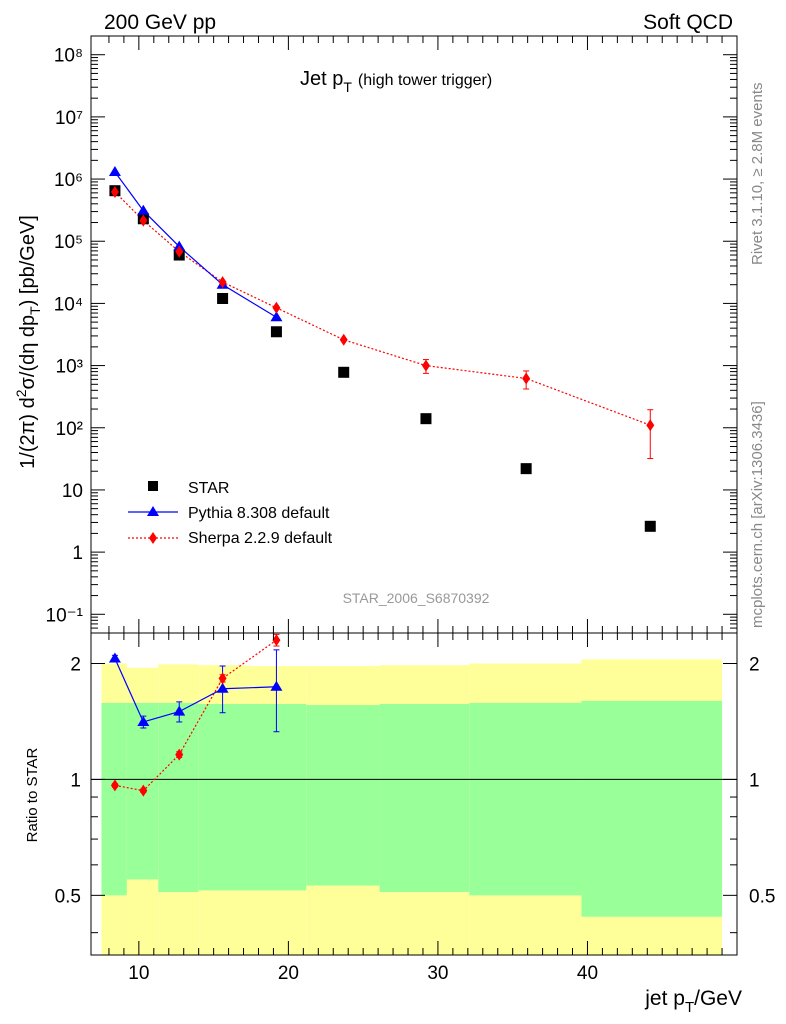 The height and width of the screenshot is (1024, 786). Describe the element at coordinates (153, 538) in the screenshot. I see `legend-sherpa-marker` at that location.